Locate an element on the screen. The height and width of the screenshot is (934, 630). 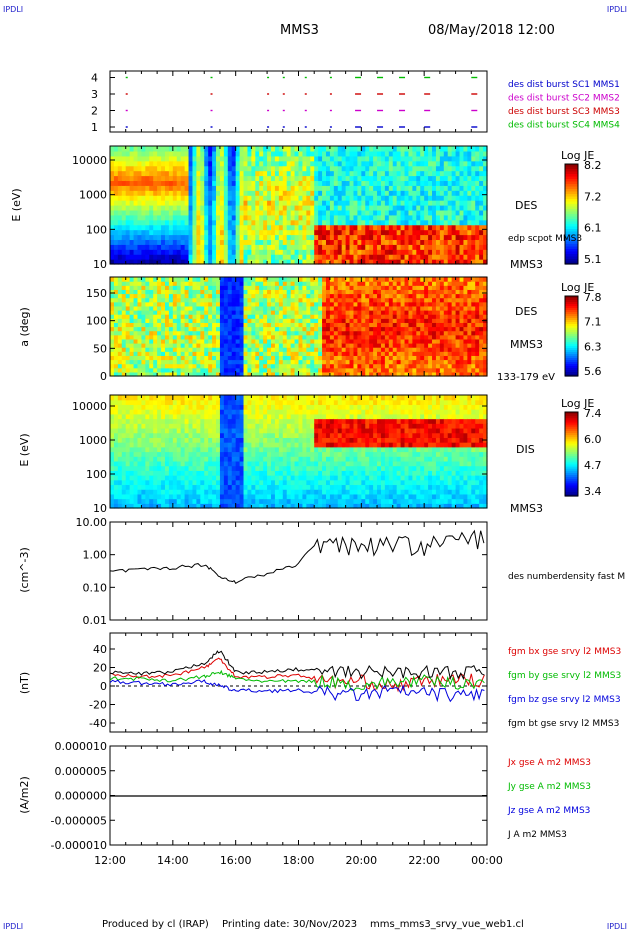
des-pitch-ytick-label: 100 is located at coordinates (96, 321).